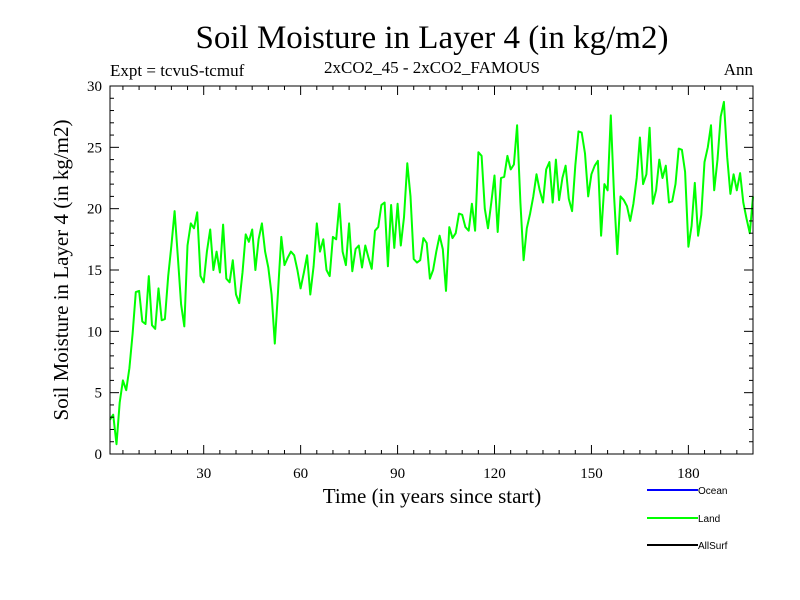 The width and height of the screenshot is (800, 600). What do you see at coordinates (432, 67) in the screenshot?
I see `comparison-label: 2xCO2_45 - 2xCO2_FAMOUS` at bounding box center [432, 67].